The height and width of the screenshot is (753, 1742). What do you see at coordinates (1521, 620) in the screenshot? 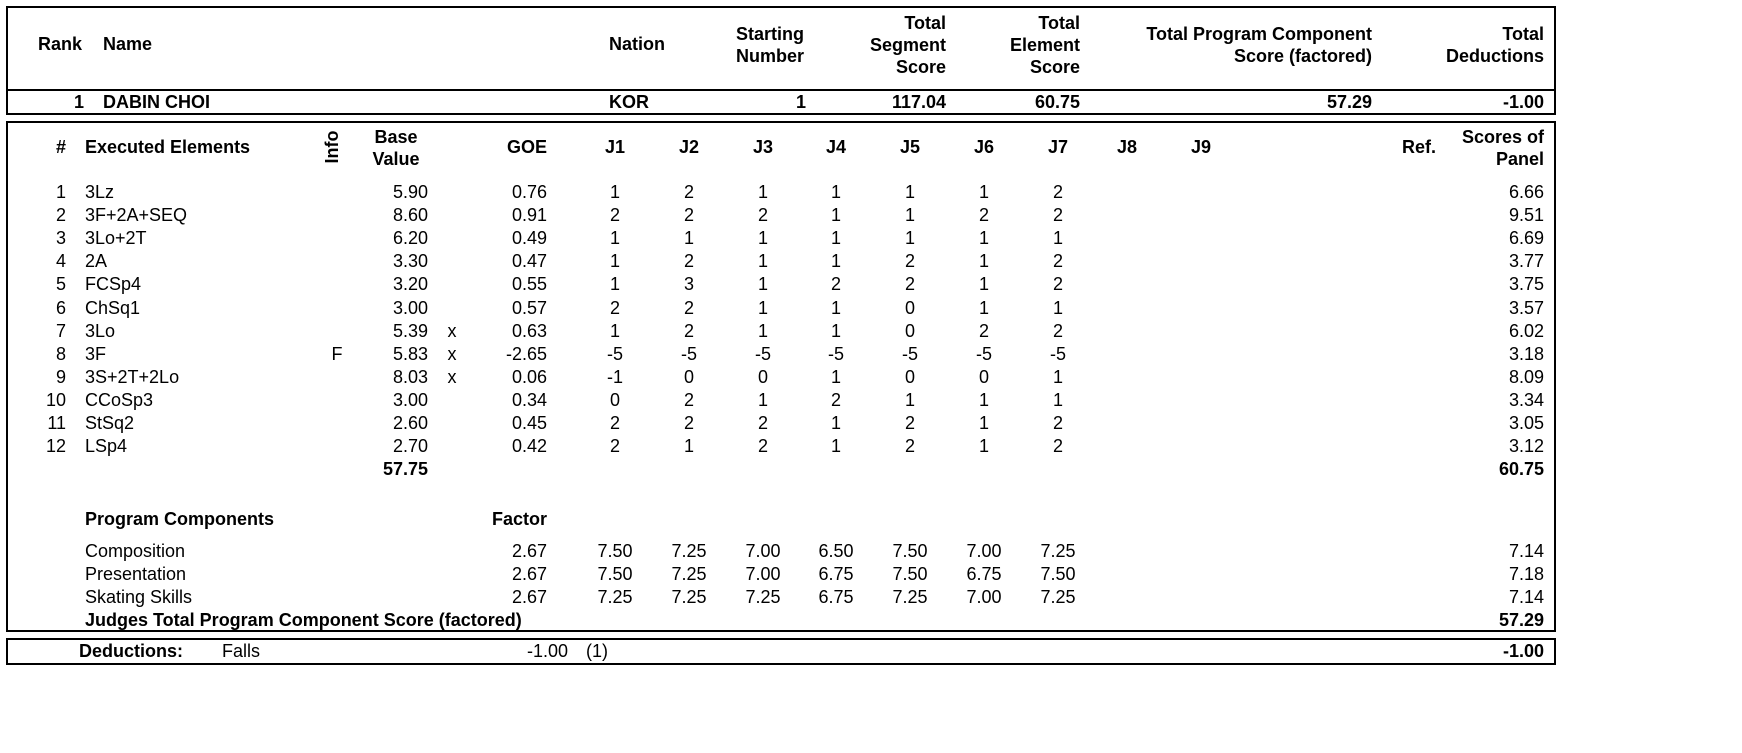
I see `pcs-total-value: 57.29` at bounding box center [1521, 620].